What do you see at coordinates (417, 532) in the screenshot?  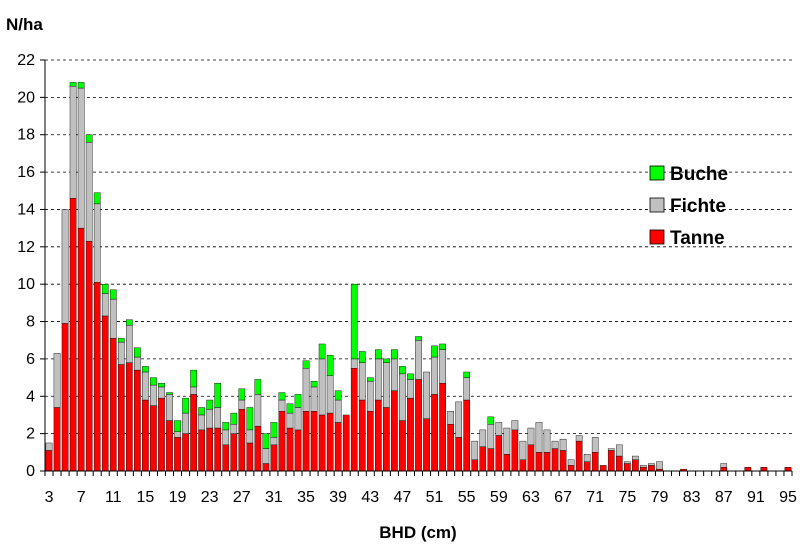 I see `x-axis-title: BHD (cm)` at bounding box center [417, 532].